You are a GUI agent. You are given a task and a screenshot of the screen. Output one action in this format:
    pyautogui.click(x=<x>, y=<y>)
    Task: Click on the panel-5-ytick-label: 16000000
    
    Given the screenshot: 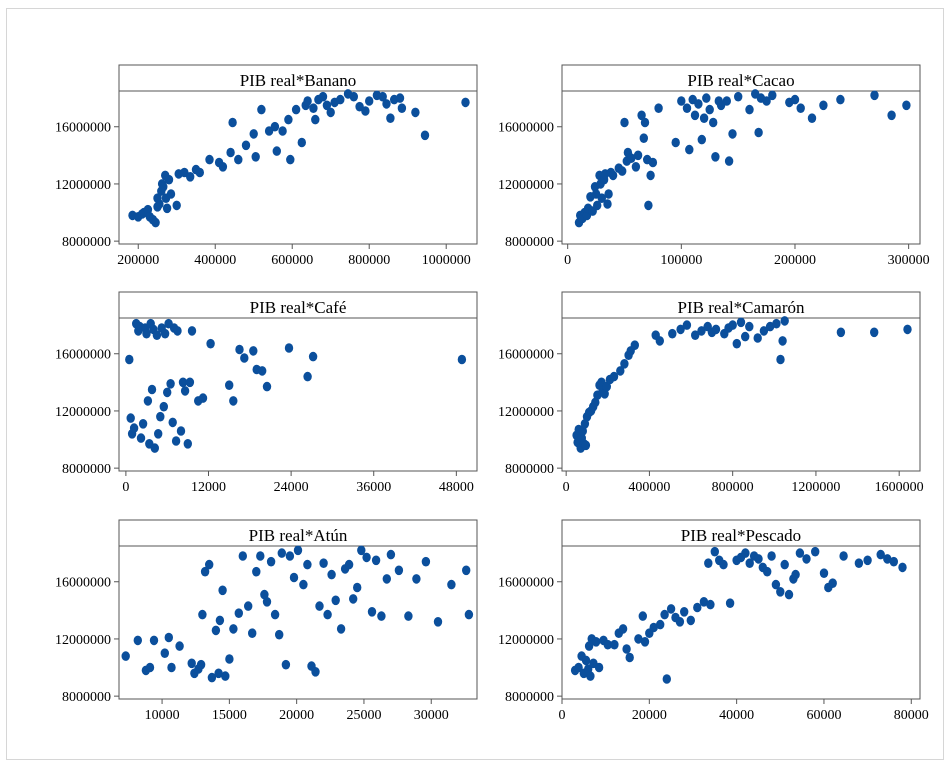 What is the action you would take?
    pyautogui.click(x=83, y=583)
    